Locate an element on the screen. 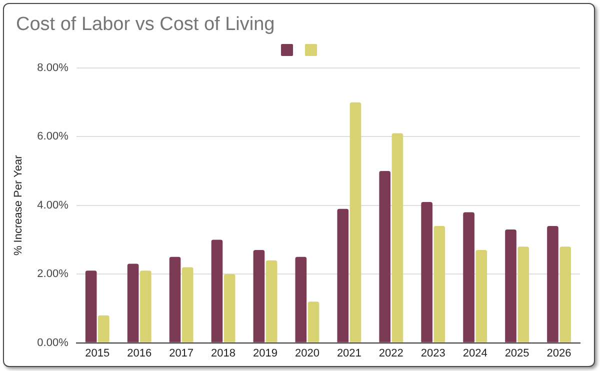  y-tick-label: 2.00% is located at coordinates (53, 274).